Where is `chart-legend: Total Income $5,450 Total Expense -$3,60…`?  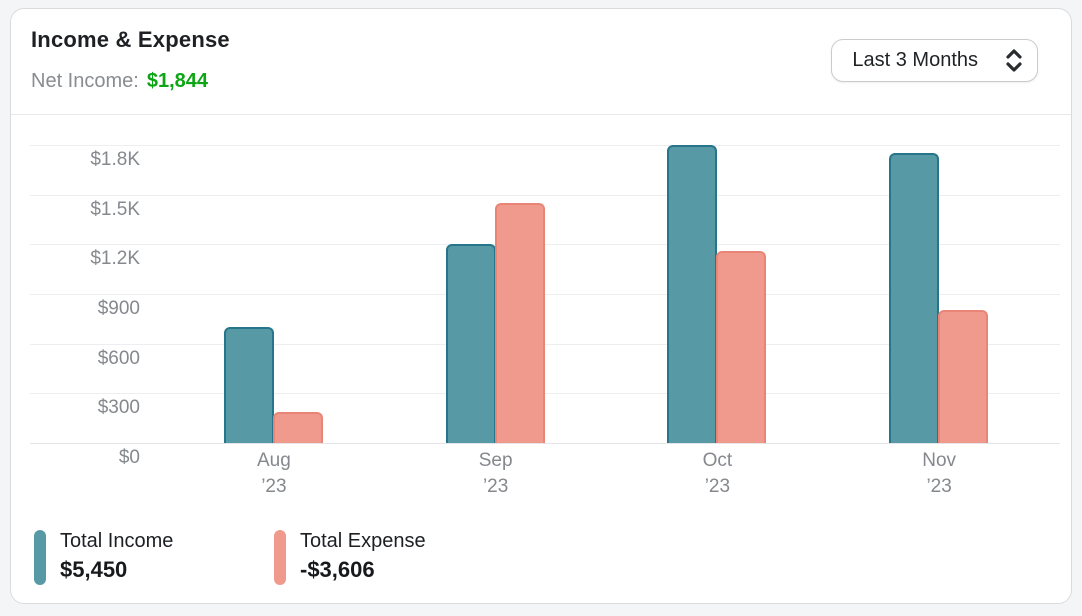
chart-legend: Total Income $5,450 Total Expense -$3,60… is located at coordinates (274, 556).